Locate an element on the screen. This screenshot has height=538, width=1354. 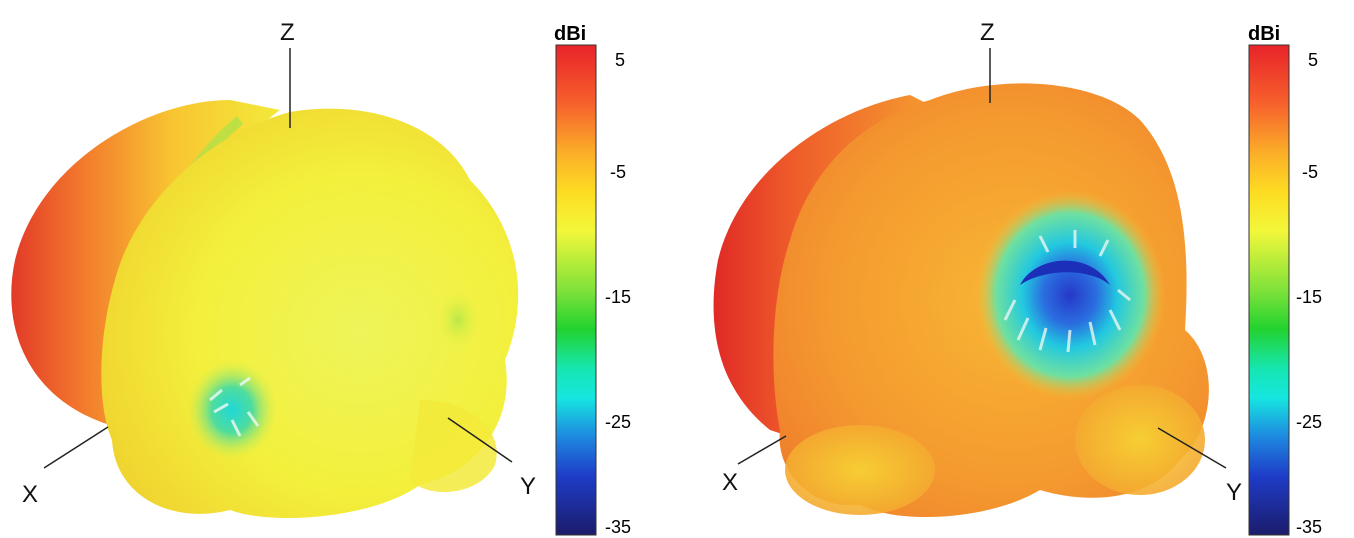
right-null-core is located at coordinates (1065, 272).